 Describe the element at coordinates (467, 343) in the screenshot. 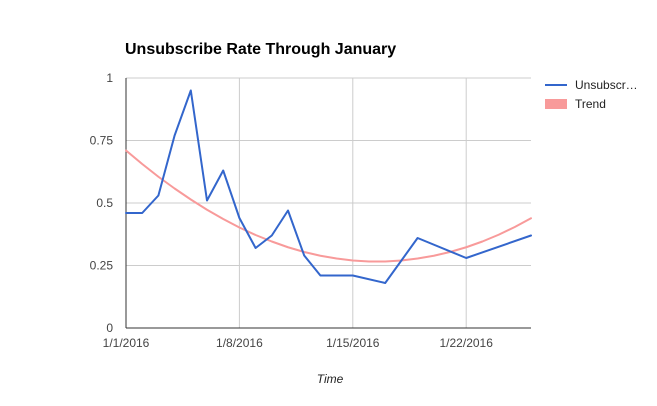

I see `x-tick-label: 1/22/2016` at that location.